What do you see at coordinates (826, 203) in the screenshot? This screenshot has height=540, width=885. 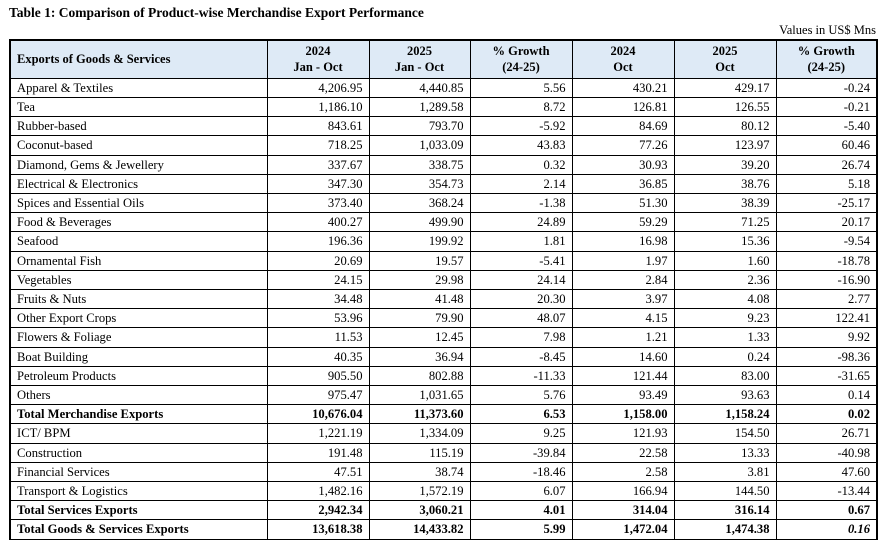 I see `cell-value: -25.17` at bounding box center [826, 203].